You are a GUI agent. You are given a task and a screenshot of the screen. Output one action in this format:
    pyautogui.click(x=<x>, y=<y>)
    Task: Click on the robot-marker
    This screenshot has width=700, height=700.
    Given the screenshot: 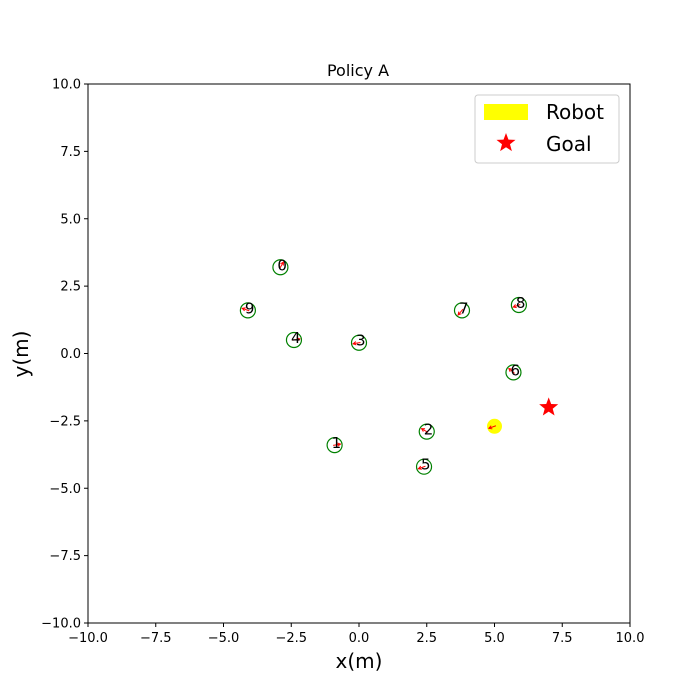 What is the action you would take?
    pyautogui.click(x=494, y=426)
    